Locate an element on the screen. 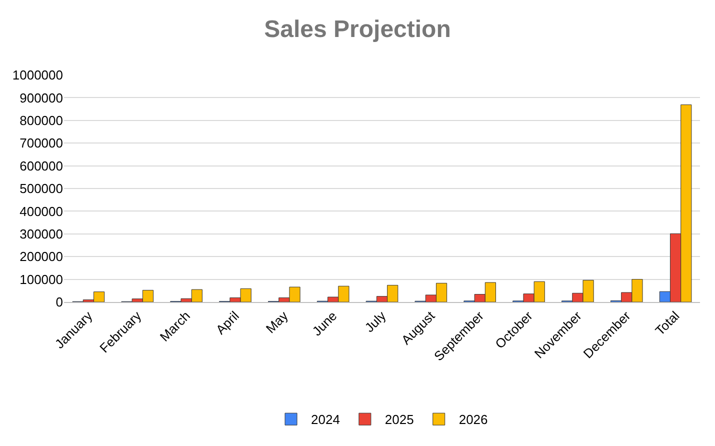  x-tick-label: May is located at coordinates (277, 322).